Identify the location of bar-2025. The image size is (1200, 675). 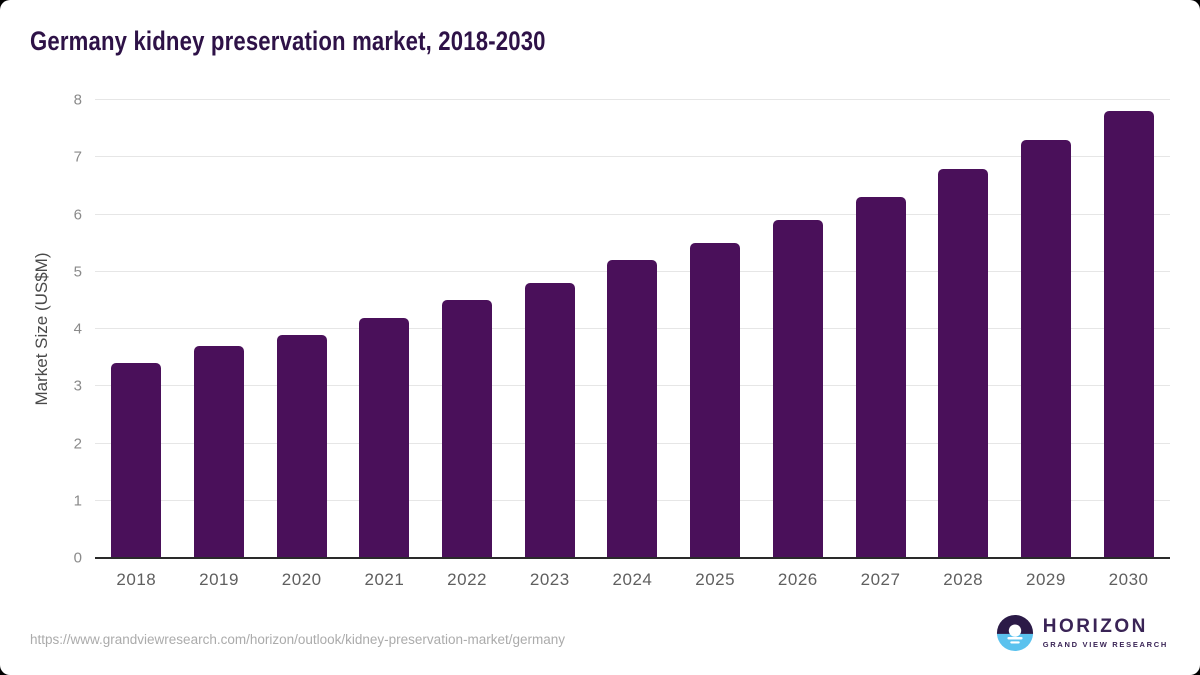
(715, 400).